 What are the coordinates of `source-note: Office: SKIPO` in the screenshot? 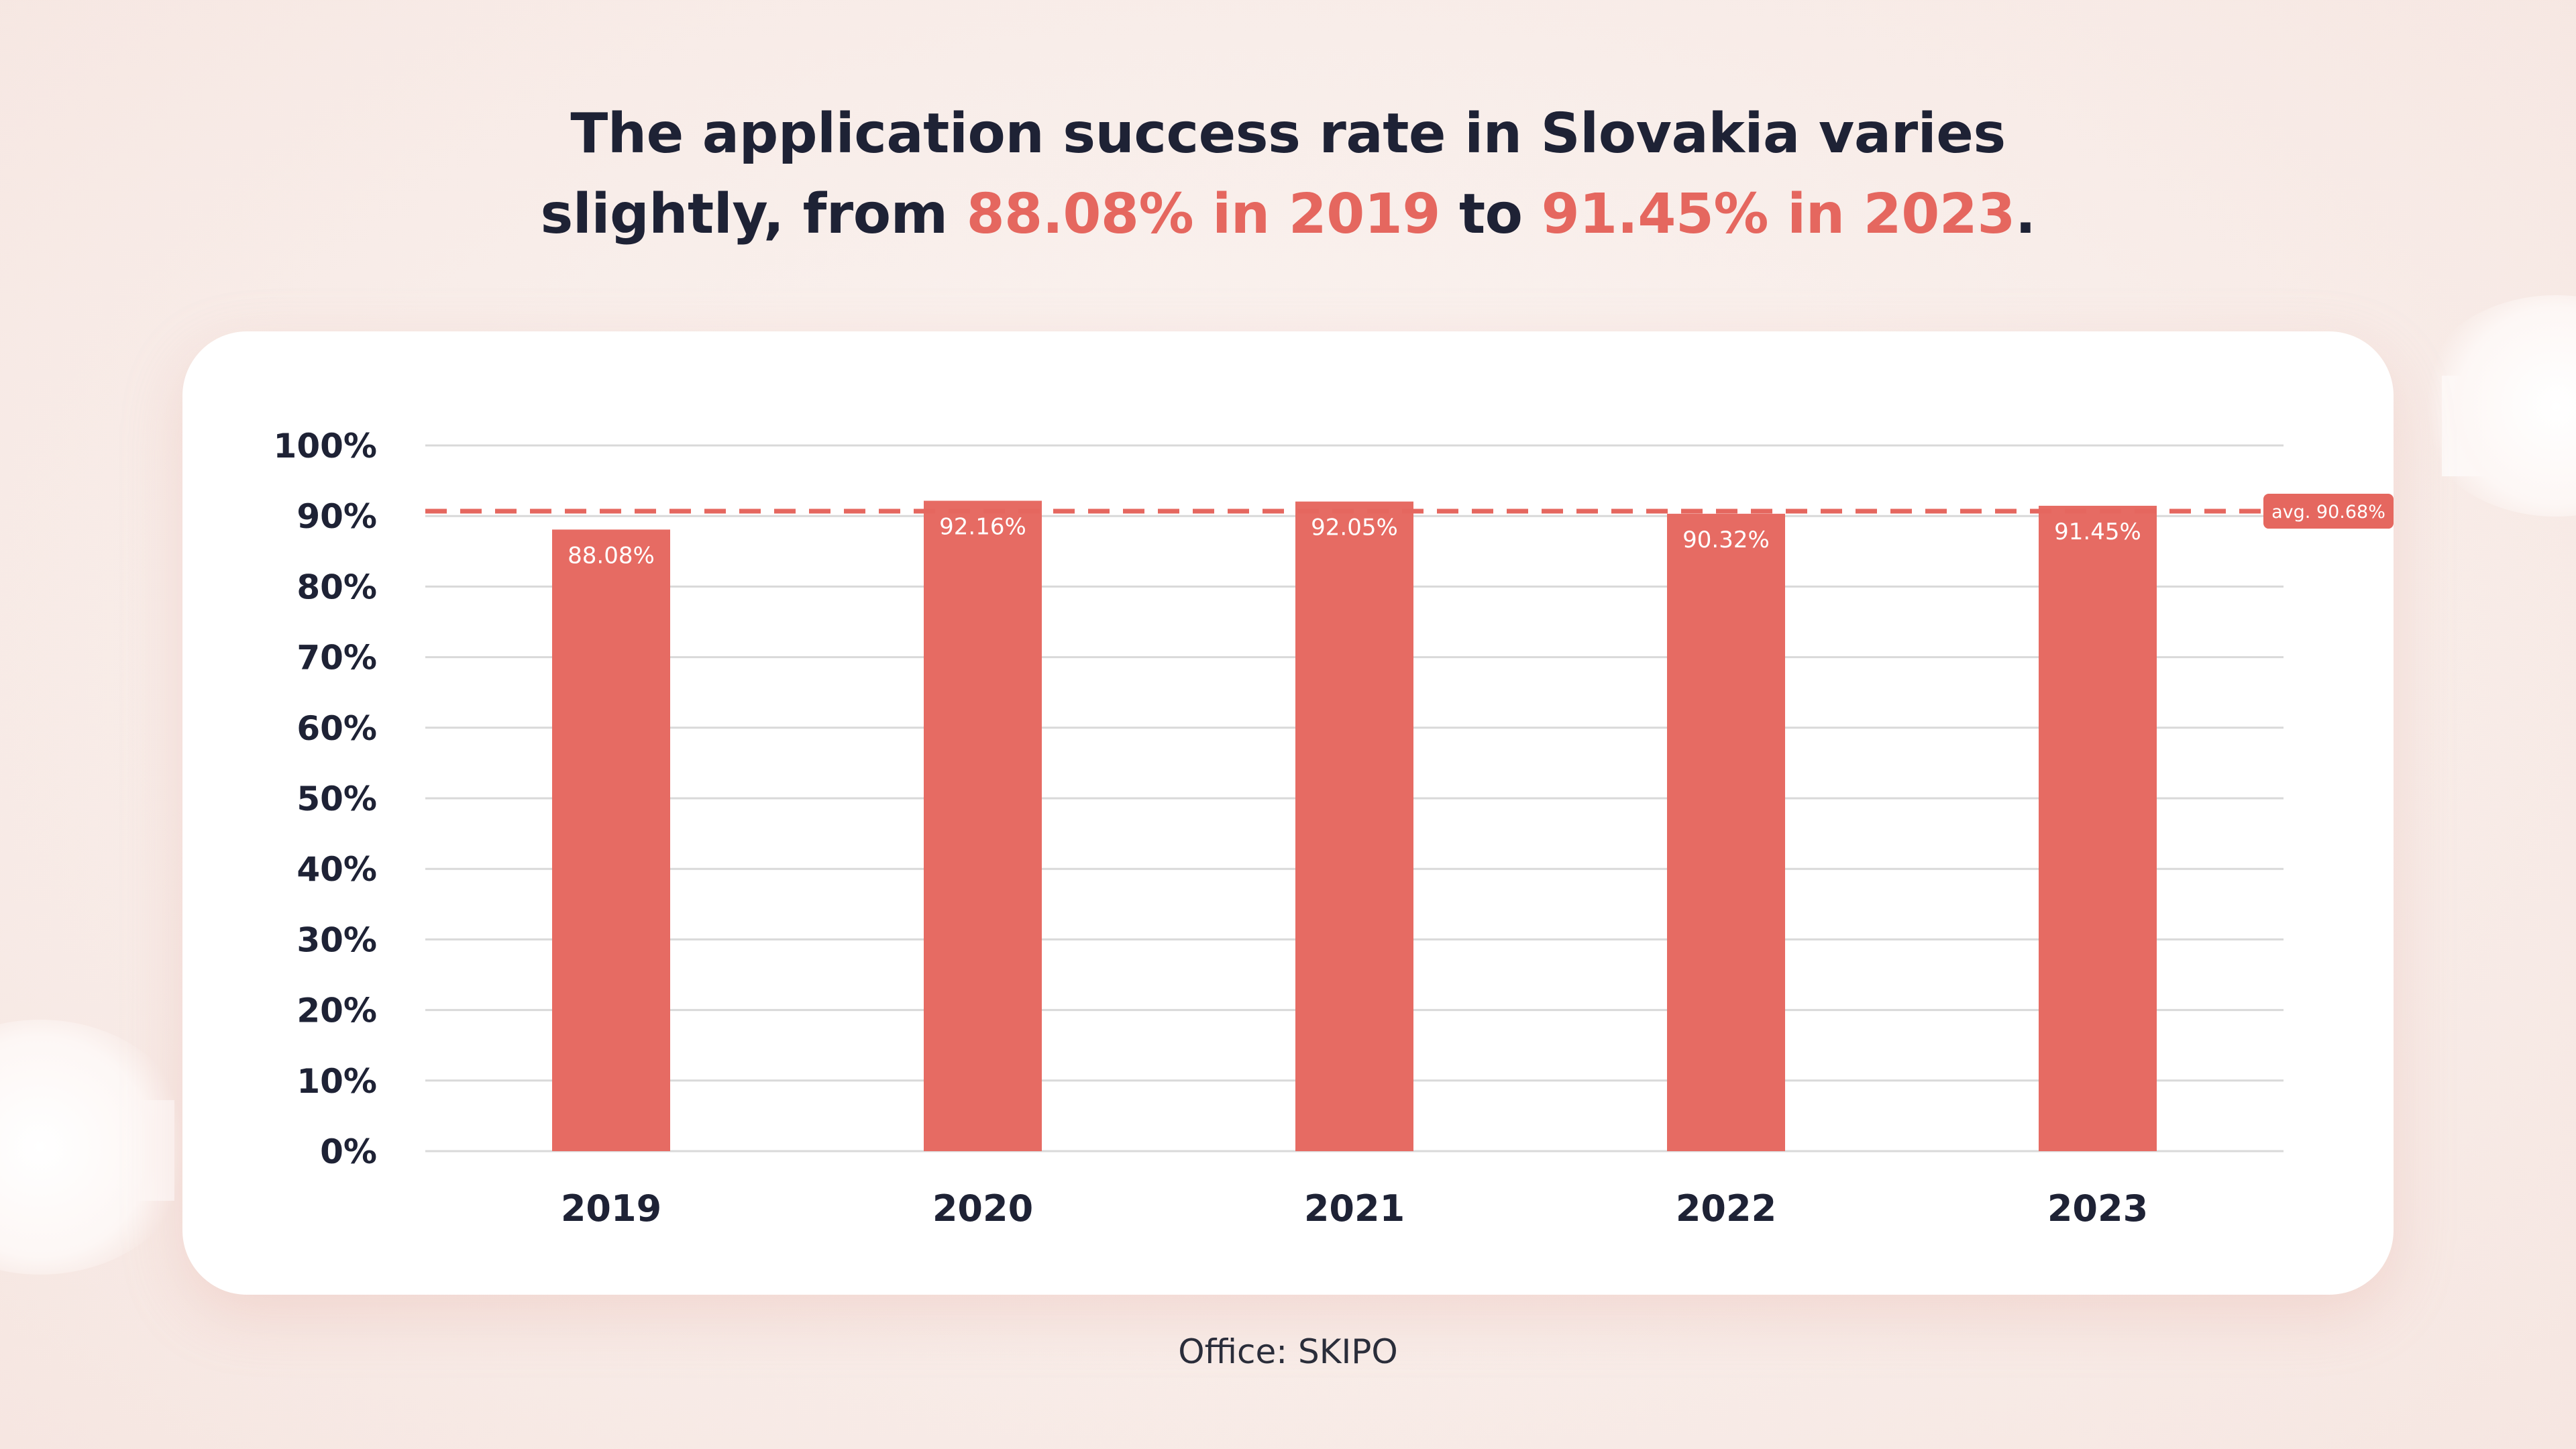 It's located at (1288, 1351).